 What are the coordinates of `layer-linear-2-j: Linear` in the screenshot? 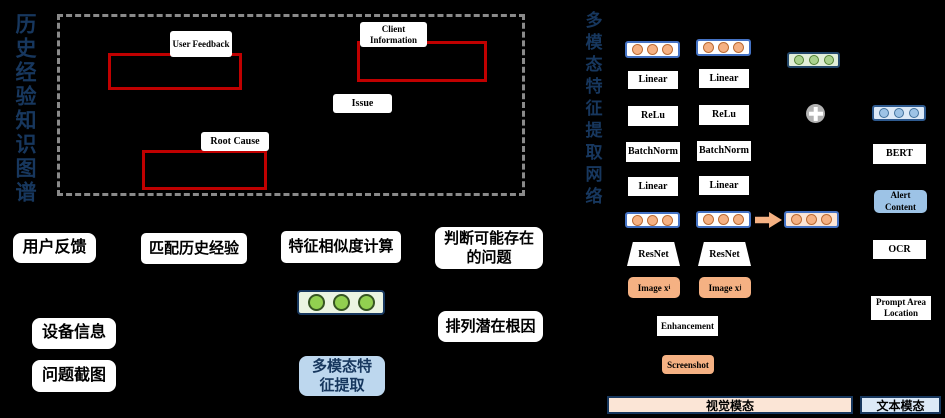 It's located at (724, 185).